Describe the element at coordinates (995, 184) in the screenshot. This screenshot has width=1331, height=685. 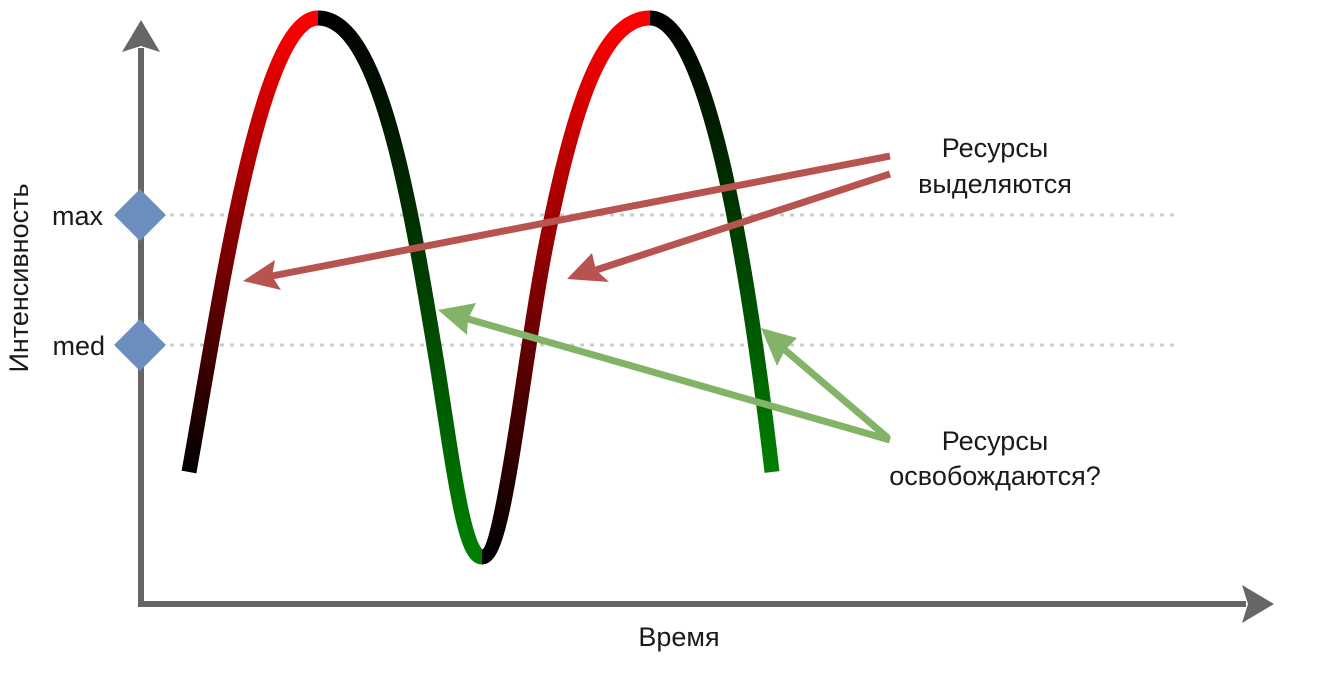
I see `allocated-label-line-2: выделяются` at that location.